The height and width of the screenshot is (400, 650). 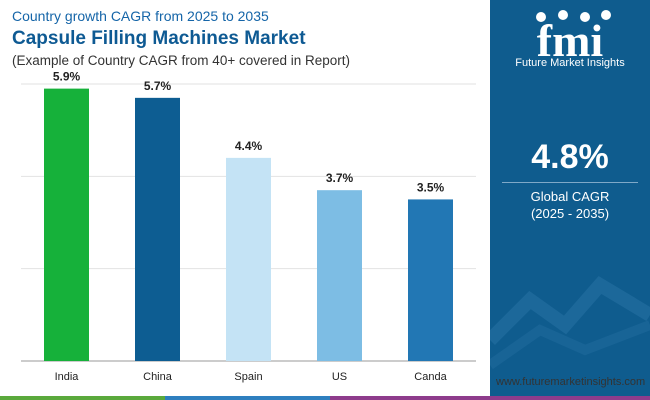 I want to click on fmi-logo: fmi, so click(x=573, y=38).